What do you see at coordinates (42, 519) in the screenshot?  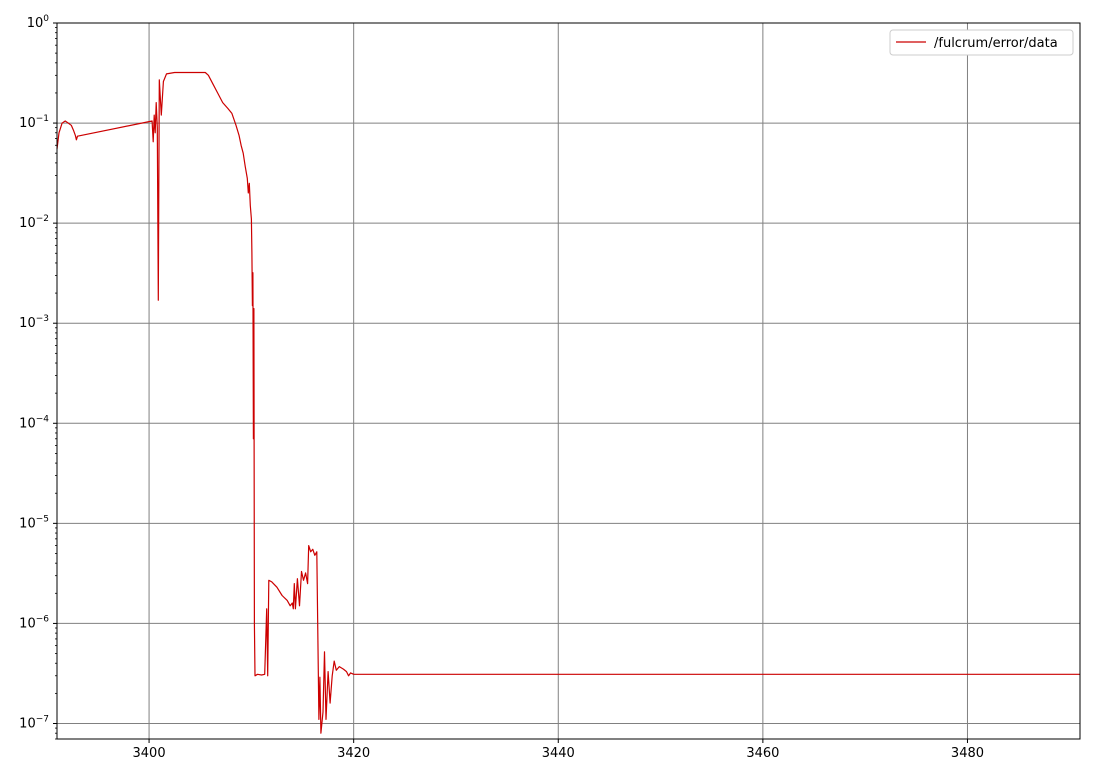 I see `y-tick-exponent: −5` at bounding box center [42, 519].